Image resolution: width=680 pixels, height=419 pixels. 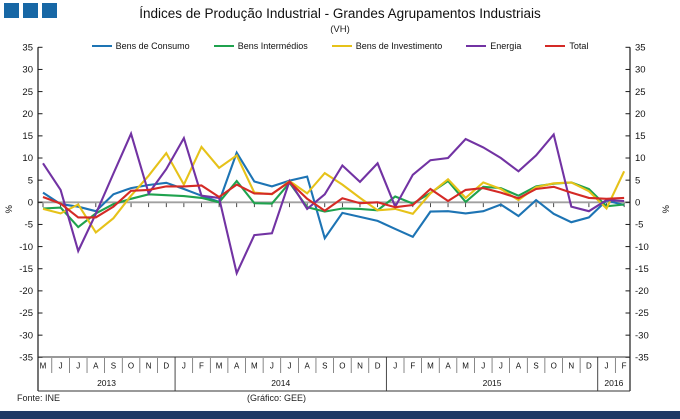 I want to click on credit-label: (Gráfico: GEE), so click(x=277, y=398).